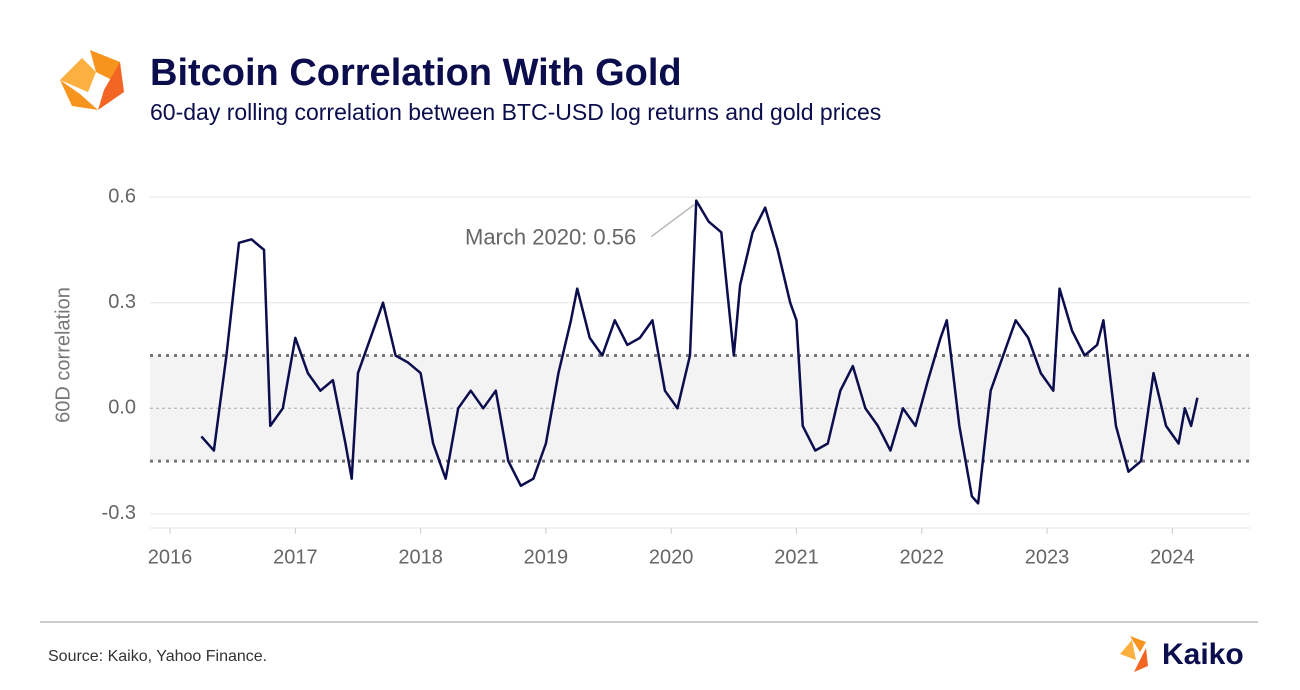 Image resolution: width=1300 pixels, height=690 pixels. What do you see at coordinates (1172, 557) in the screenshot?
I see `x-tick-label: 2024` at bounding box center [1172, 557].